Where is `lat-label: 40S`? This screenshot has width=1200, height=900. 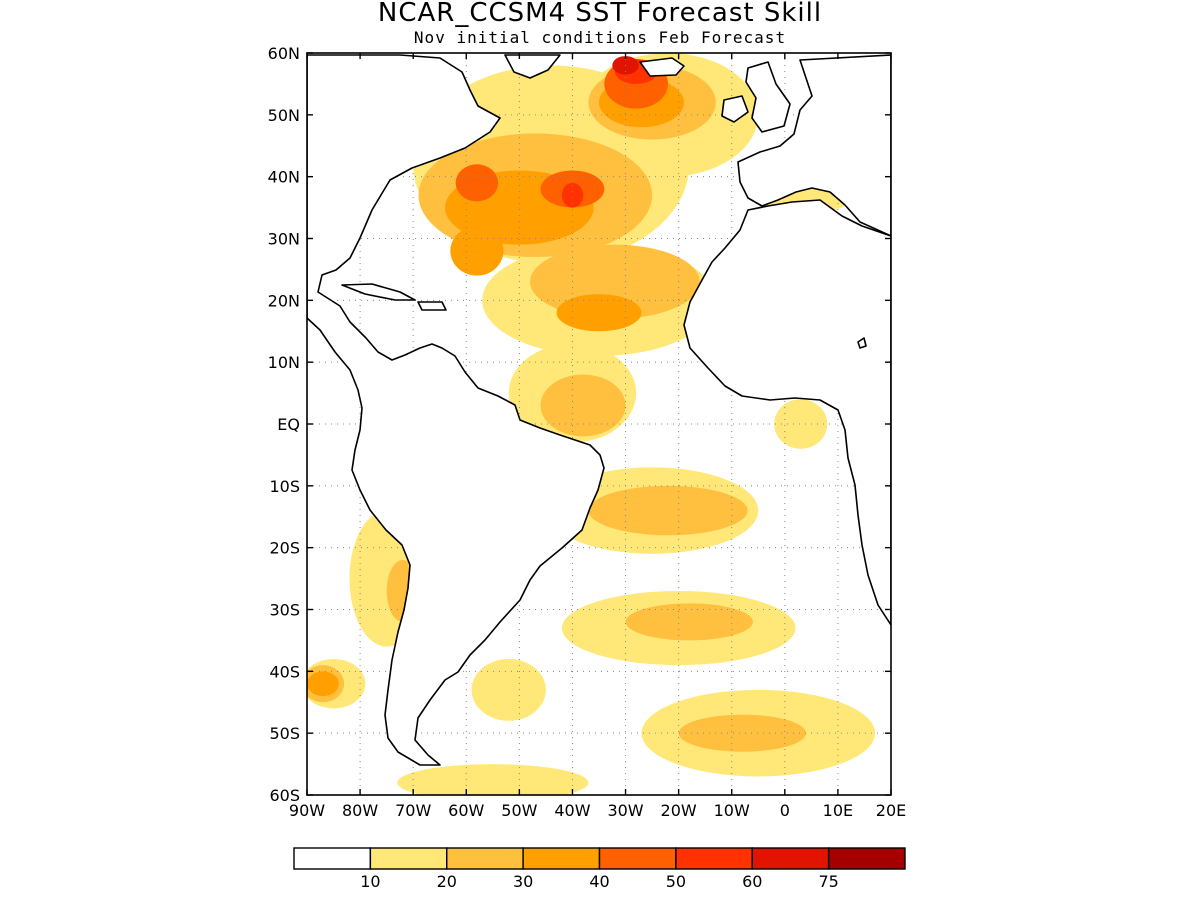
lat-label: 40S is located at coordinates (284, 671).